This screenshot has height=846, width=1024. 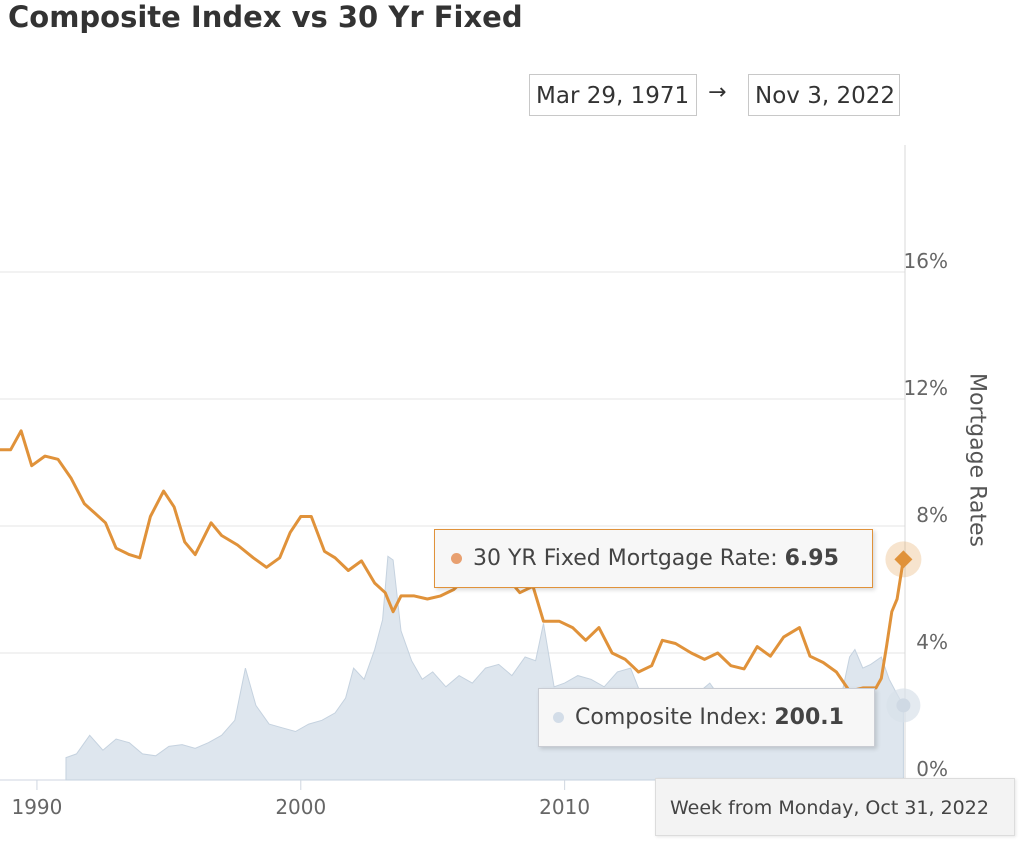 I want to click on composite-hover-marker, so click(x=903, y=705).